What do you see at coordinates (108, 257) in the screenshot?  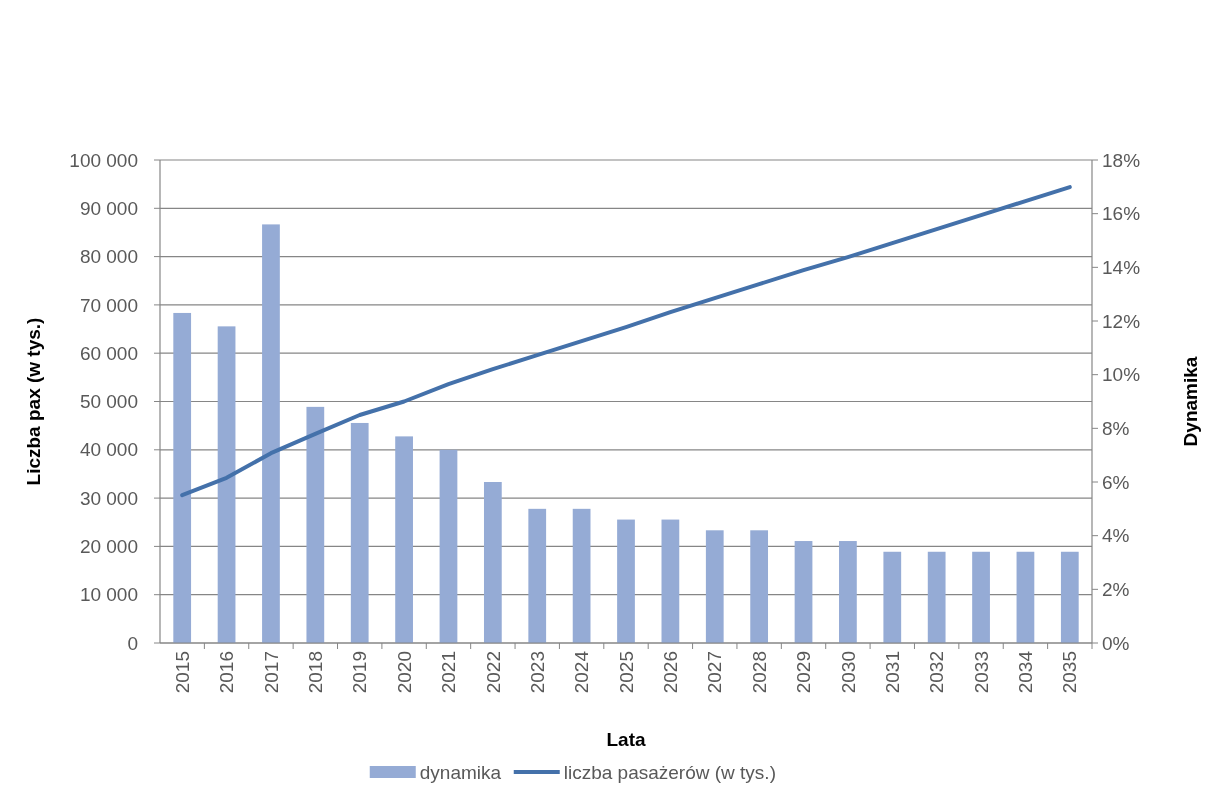 I see `y-tick-label: 80 000` at bounding box center [108, 257].